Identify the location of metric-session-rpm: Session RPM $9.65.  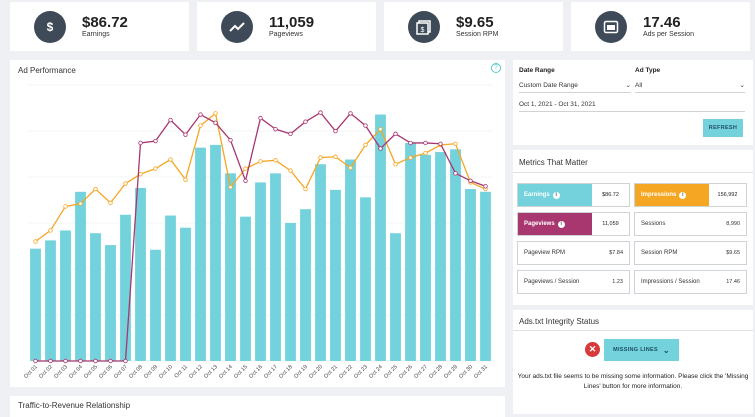
(690, 253).